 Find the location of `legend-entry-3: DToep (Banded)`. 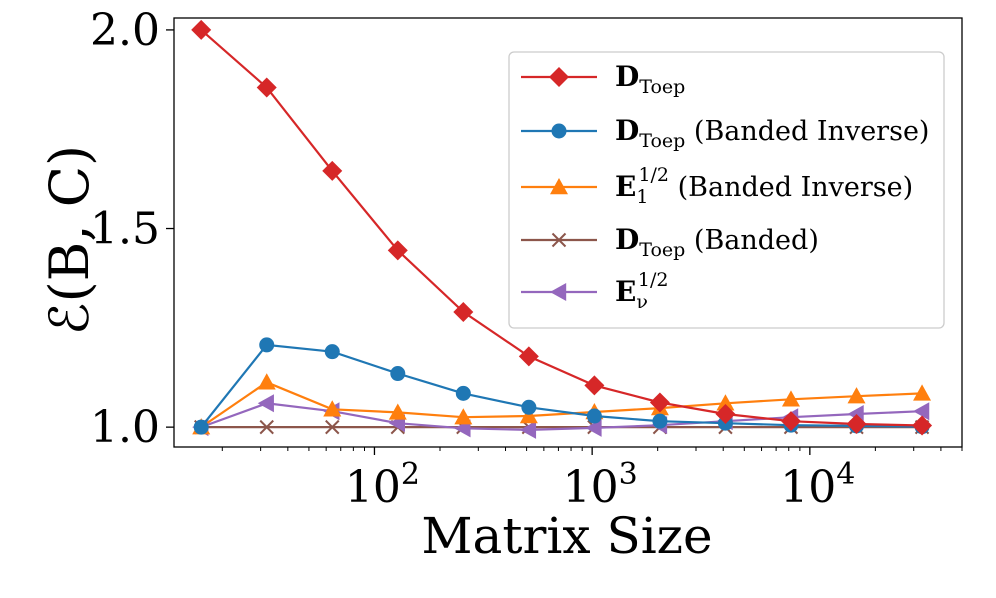

legend-entry-3: DToep (Banded) is located at coordinates (670, 242).